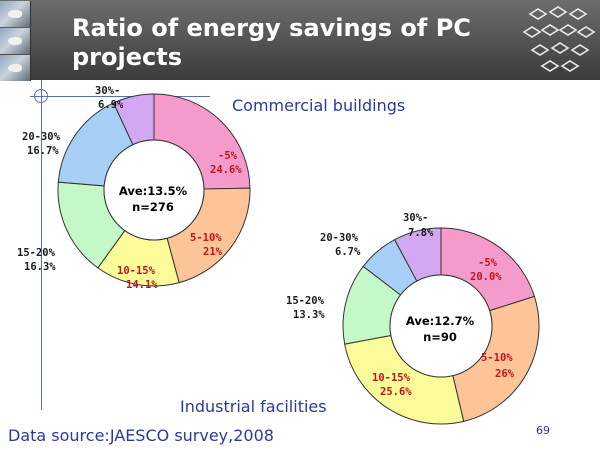 The width and height of the screenshot is (600, 450). Describe the element at coordinates (253, 406) in the screenshot. I see `chart-title-industrial: Industrial facilities` at that location.